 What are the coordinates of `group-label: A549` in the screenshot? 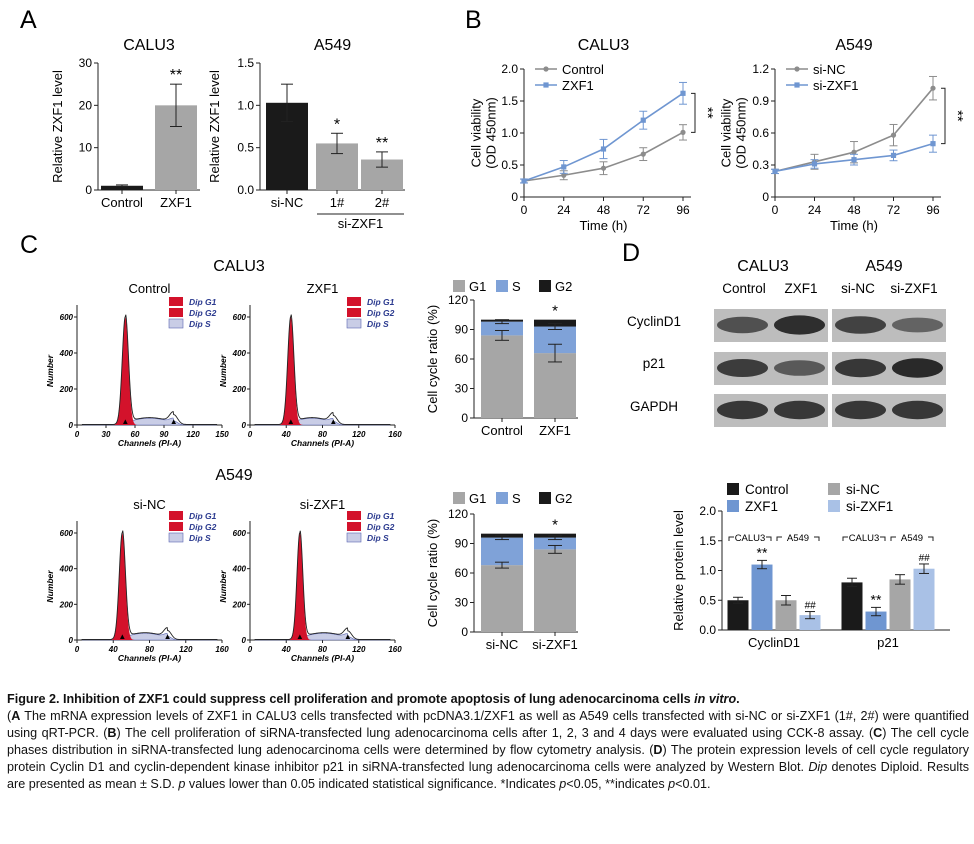 It's located at (798, 538).